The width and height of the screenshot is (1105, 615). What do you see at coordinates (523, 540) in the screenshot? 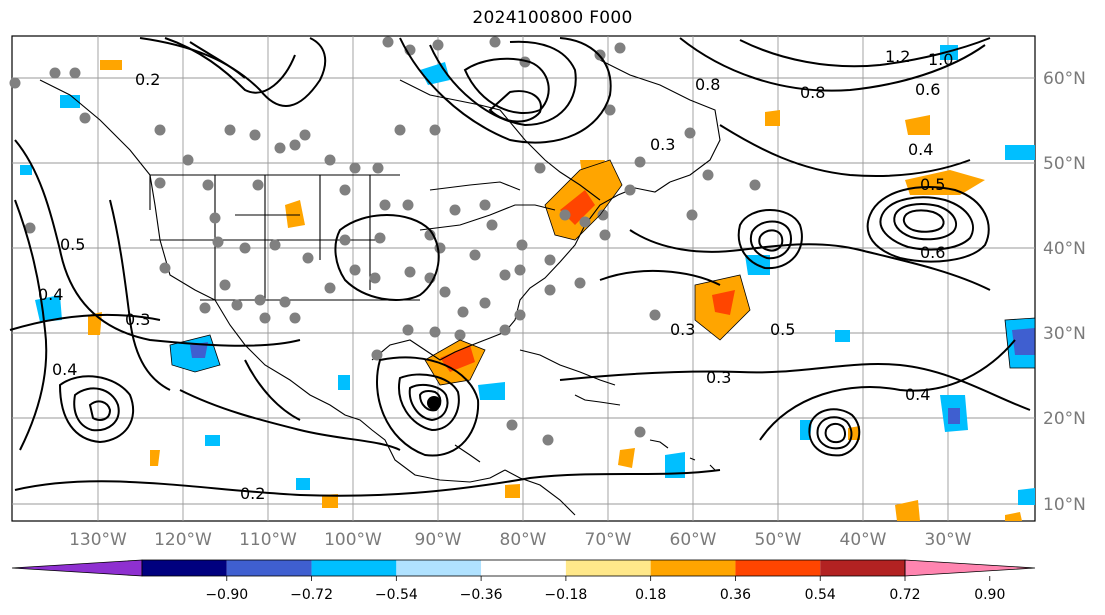
I see `lon-tick-label: 80°W` at bounding box center [523, 540].